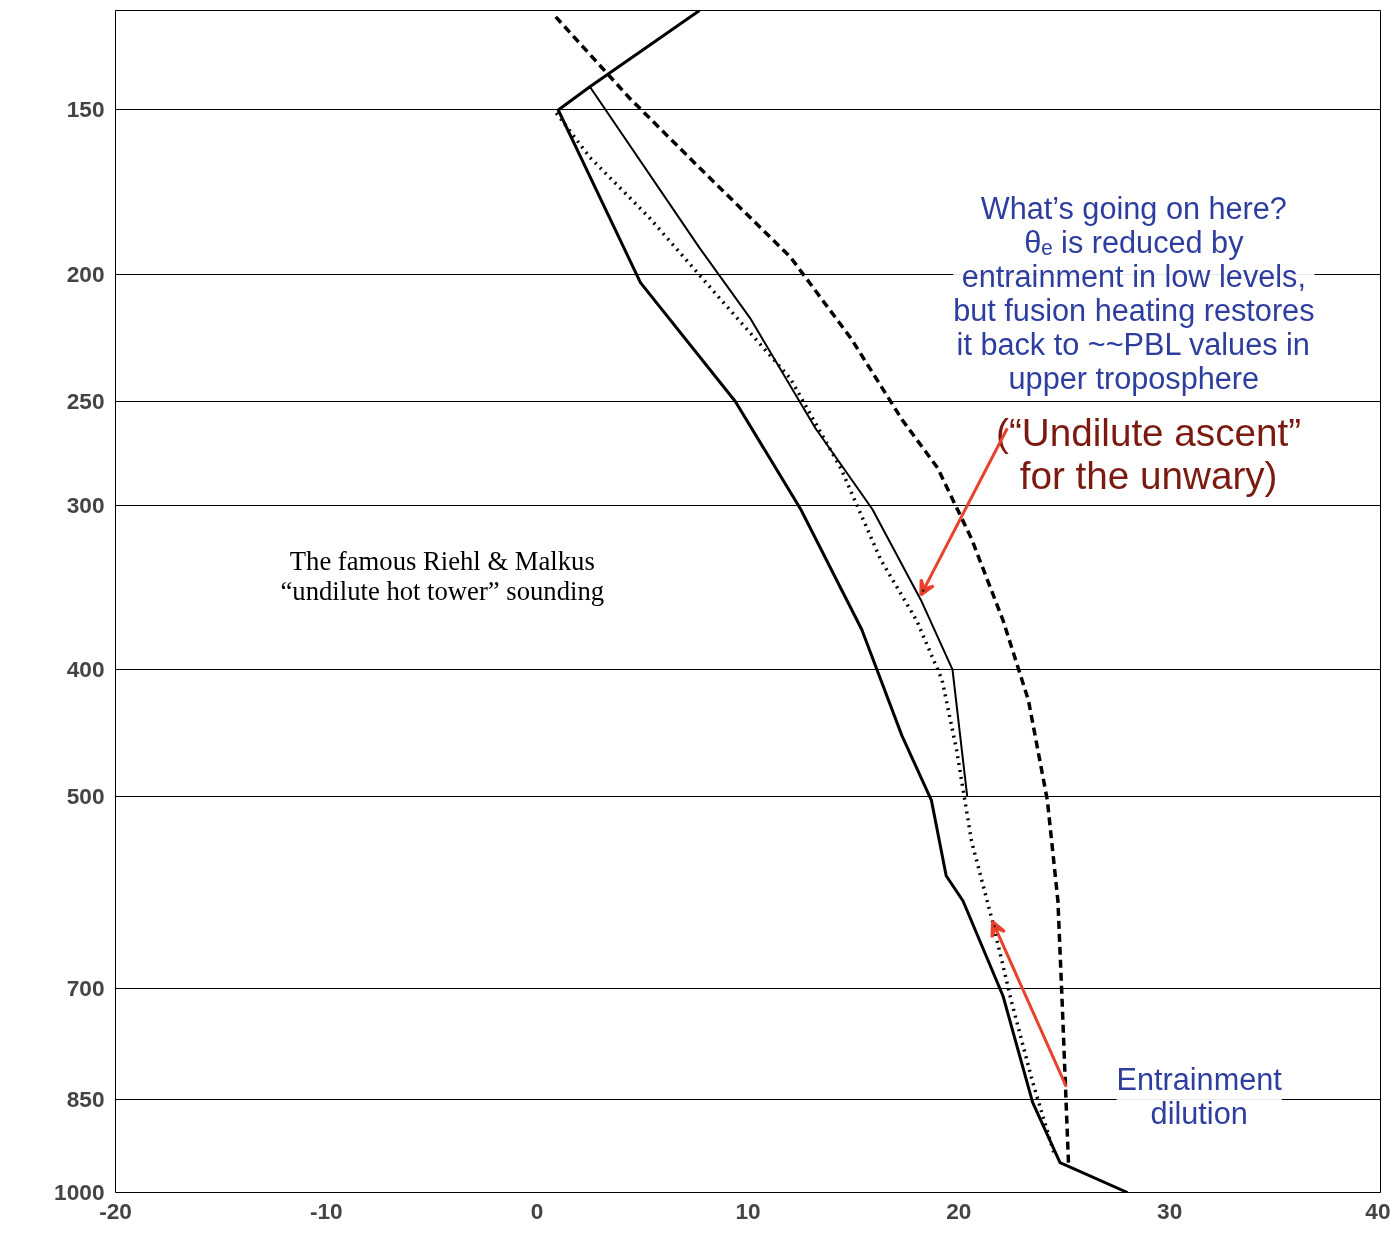 The image size is (1395, 1246). What do you see at coordinates (85, 988) in the screenshot?
I see `y-tick-label: 700` at bounding box center [85, 988].